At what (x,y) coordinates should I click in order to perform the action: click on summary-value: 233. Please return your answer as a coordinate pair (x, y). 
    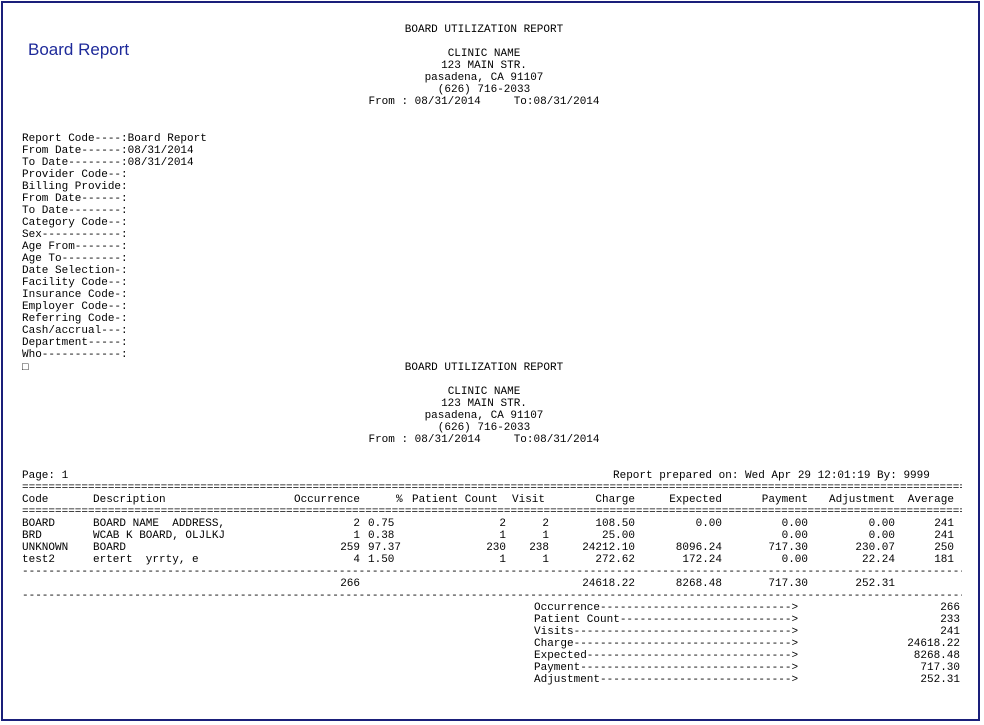
    Looking at the image, I should click on (950, 620).